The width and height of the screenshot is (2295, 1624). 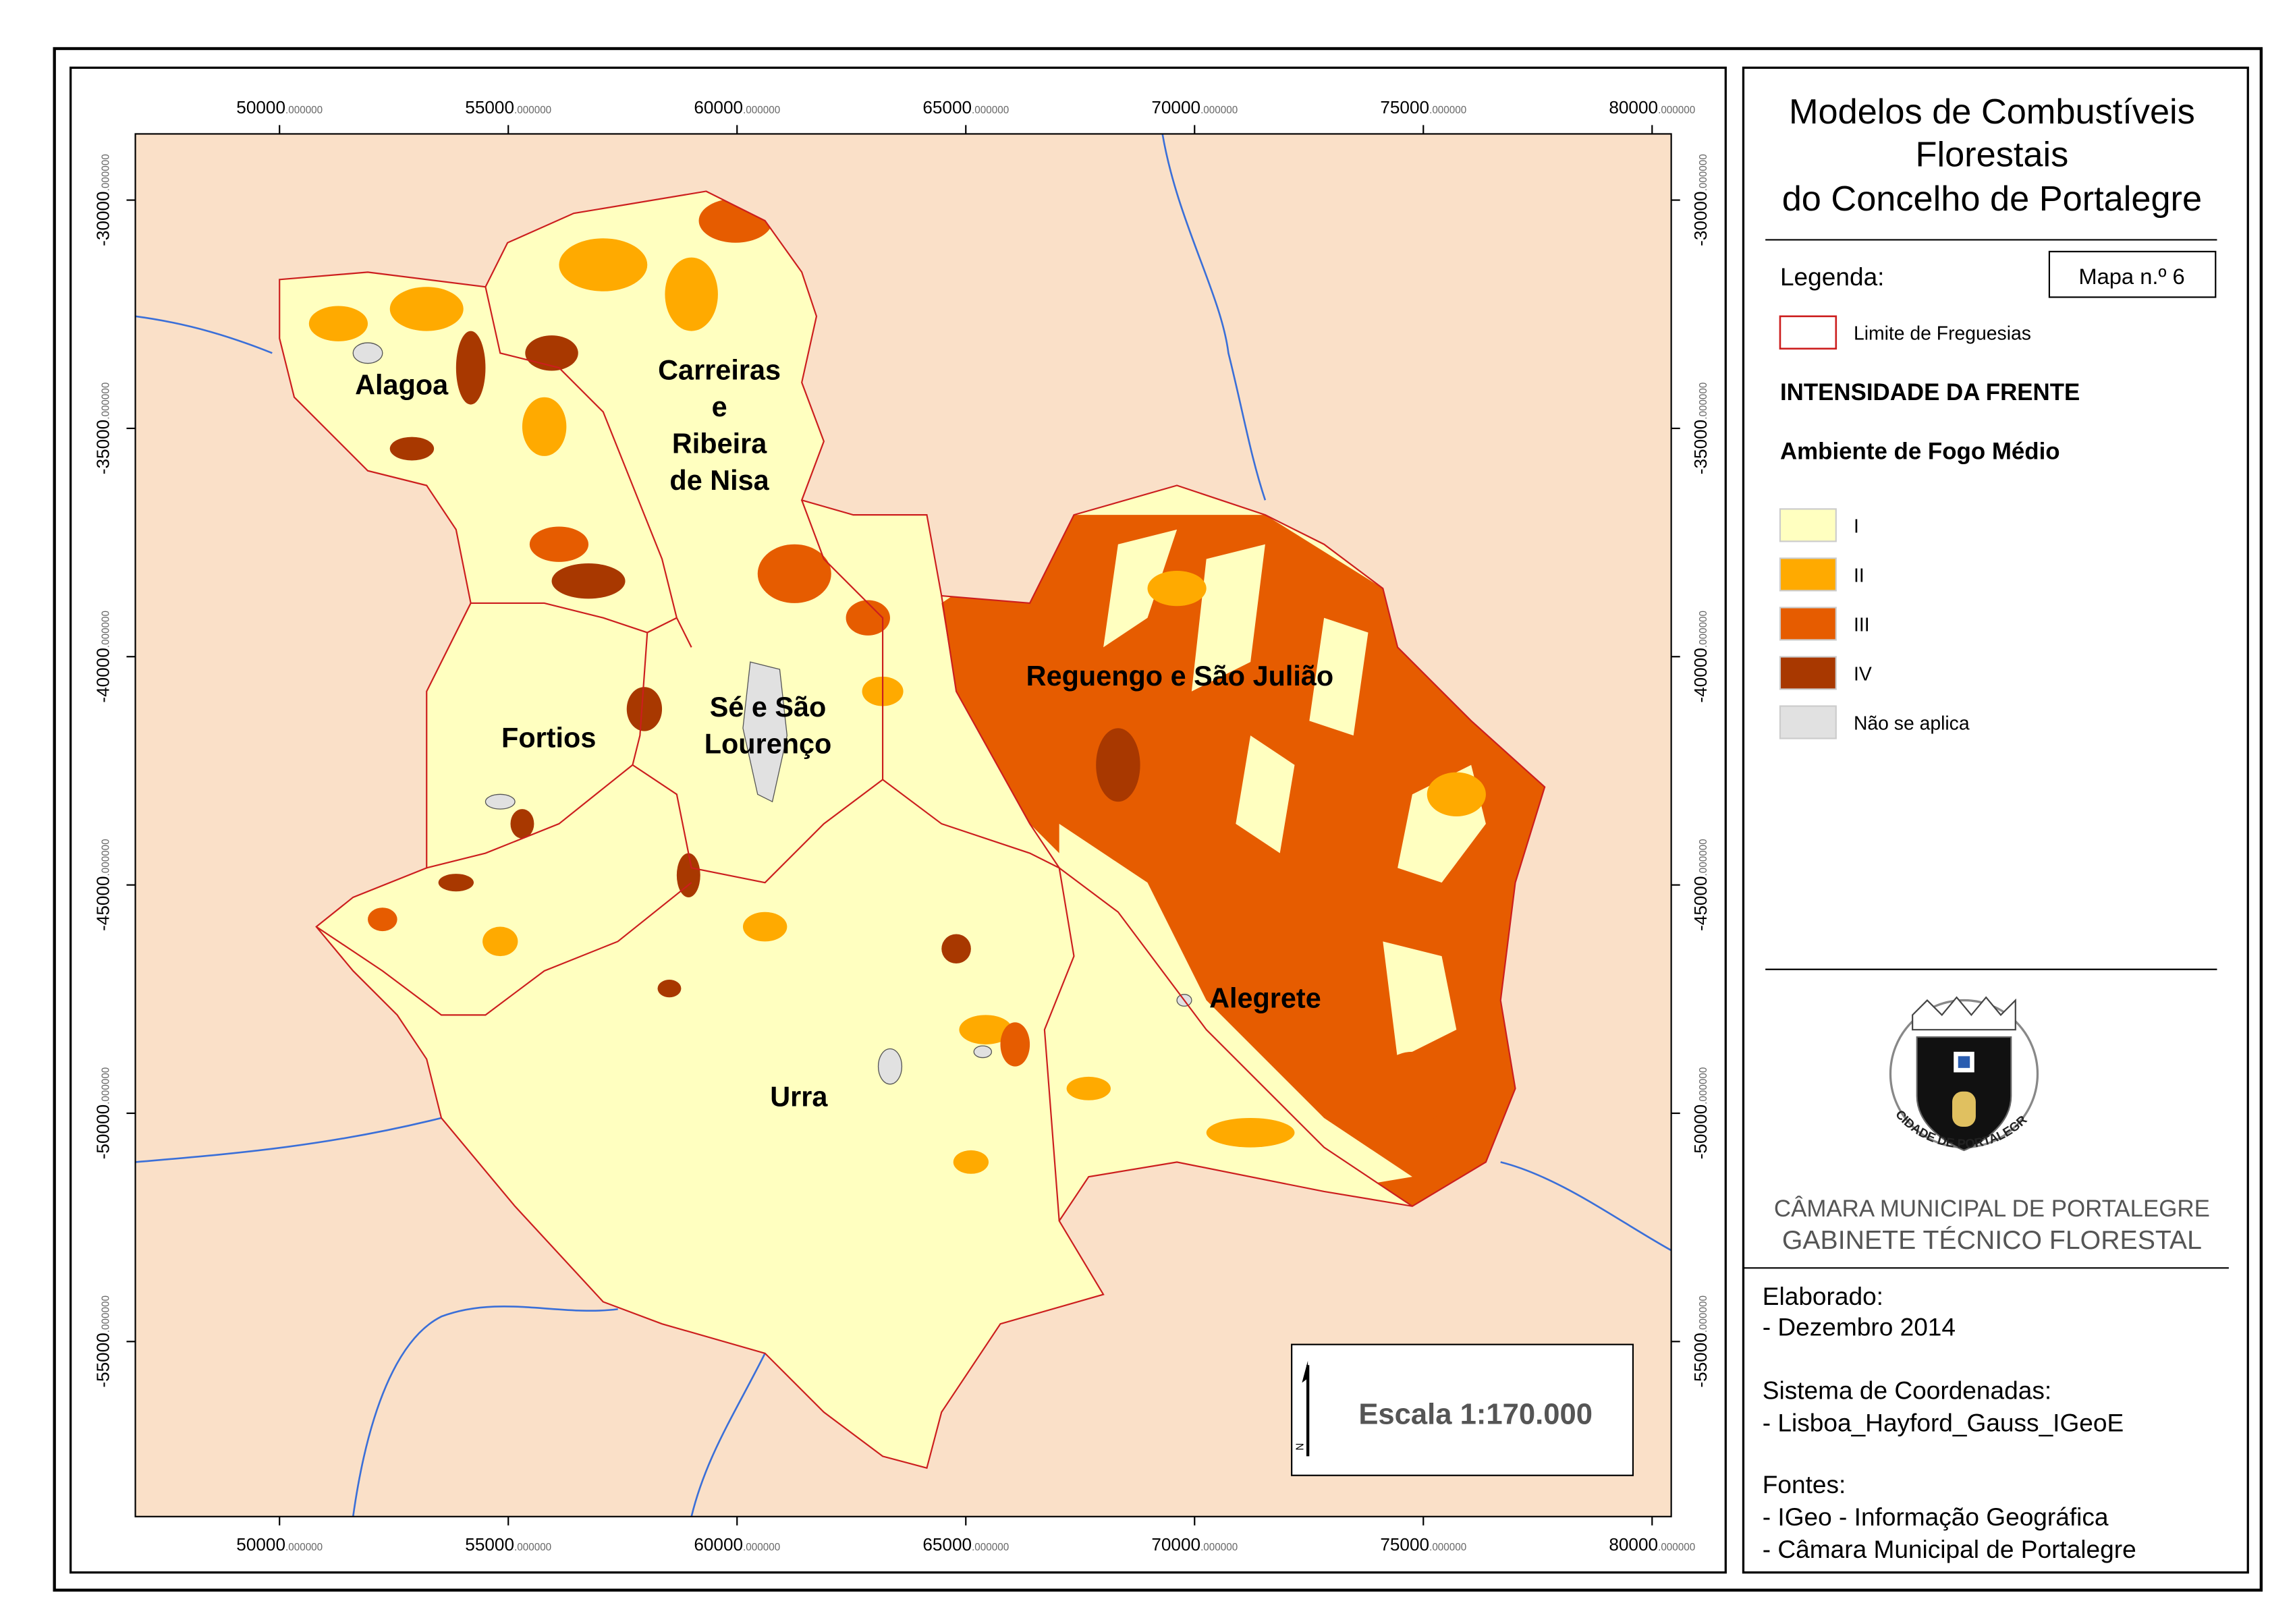 I want to click on class-iv, so click(x=764, y=664).